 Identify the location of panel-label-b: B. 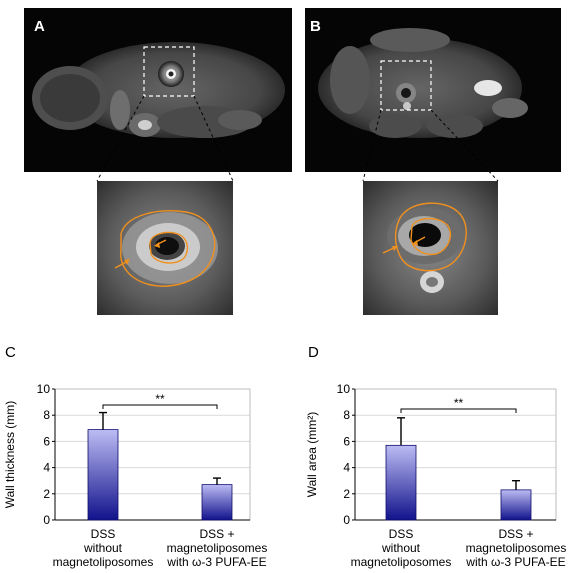
(315, 26).